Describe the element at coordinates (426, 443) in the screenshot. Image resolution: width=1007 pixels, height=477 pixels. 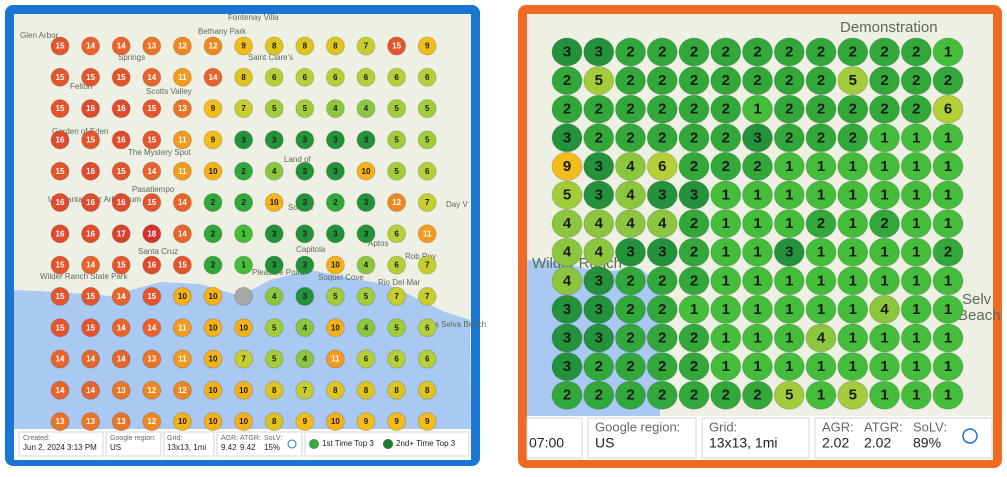
I see `legend-label: 2nd+ Time Top 3` at that location.